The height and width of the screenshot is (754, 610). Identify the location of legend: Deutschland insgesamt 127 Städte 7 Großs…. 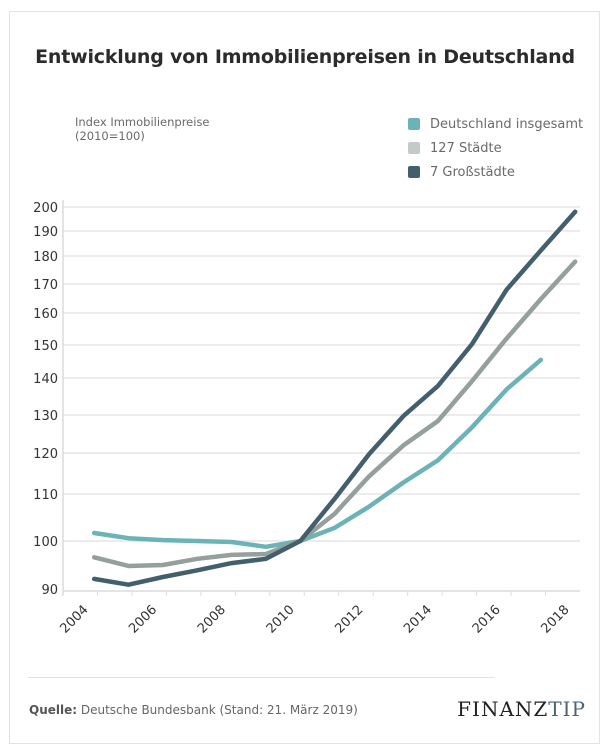
(495, 148).